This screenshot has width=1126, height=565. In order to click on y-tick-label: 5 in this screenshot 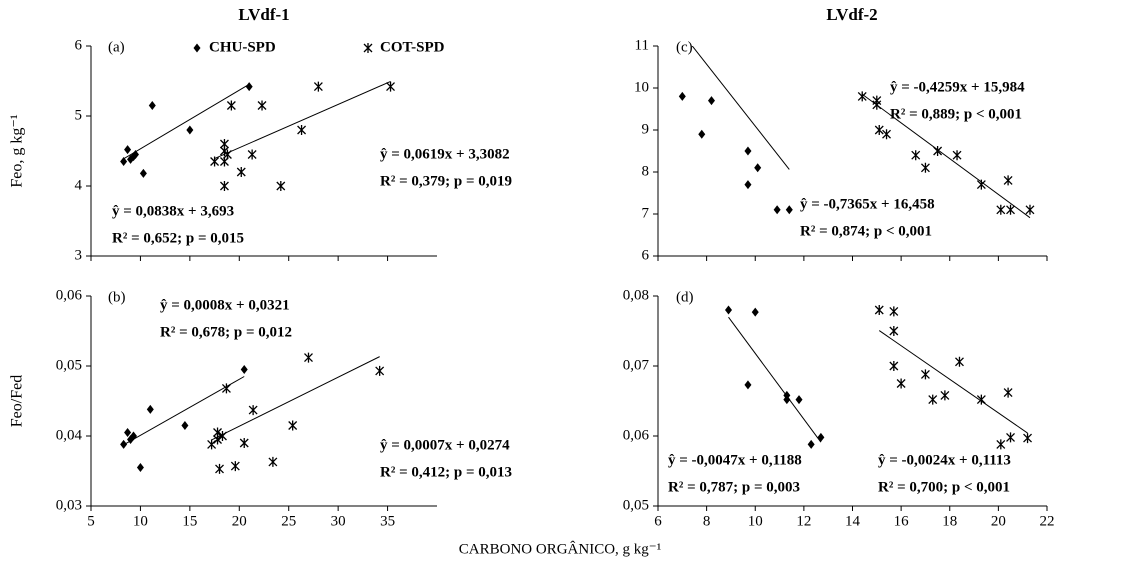, I will do `click(79, 115)`.